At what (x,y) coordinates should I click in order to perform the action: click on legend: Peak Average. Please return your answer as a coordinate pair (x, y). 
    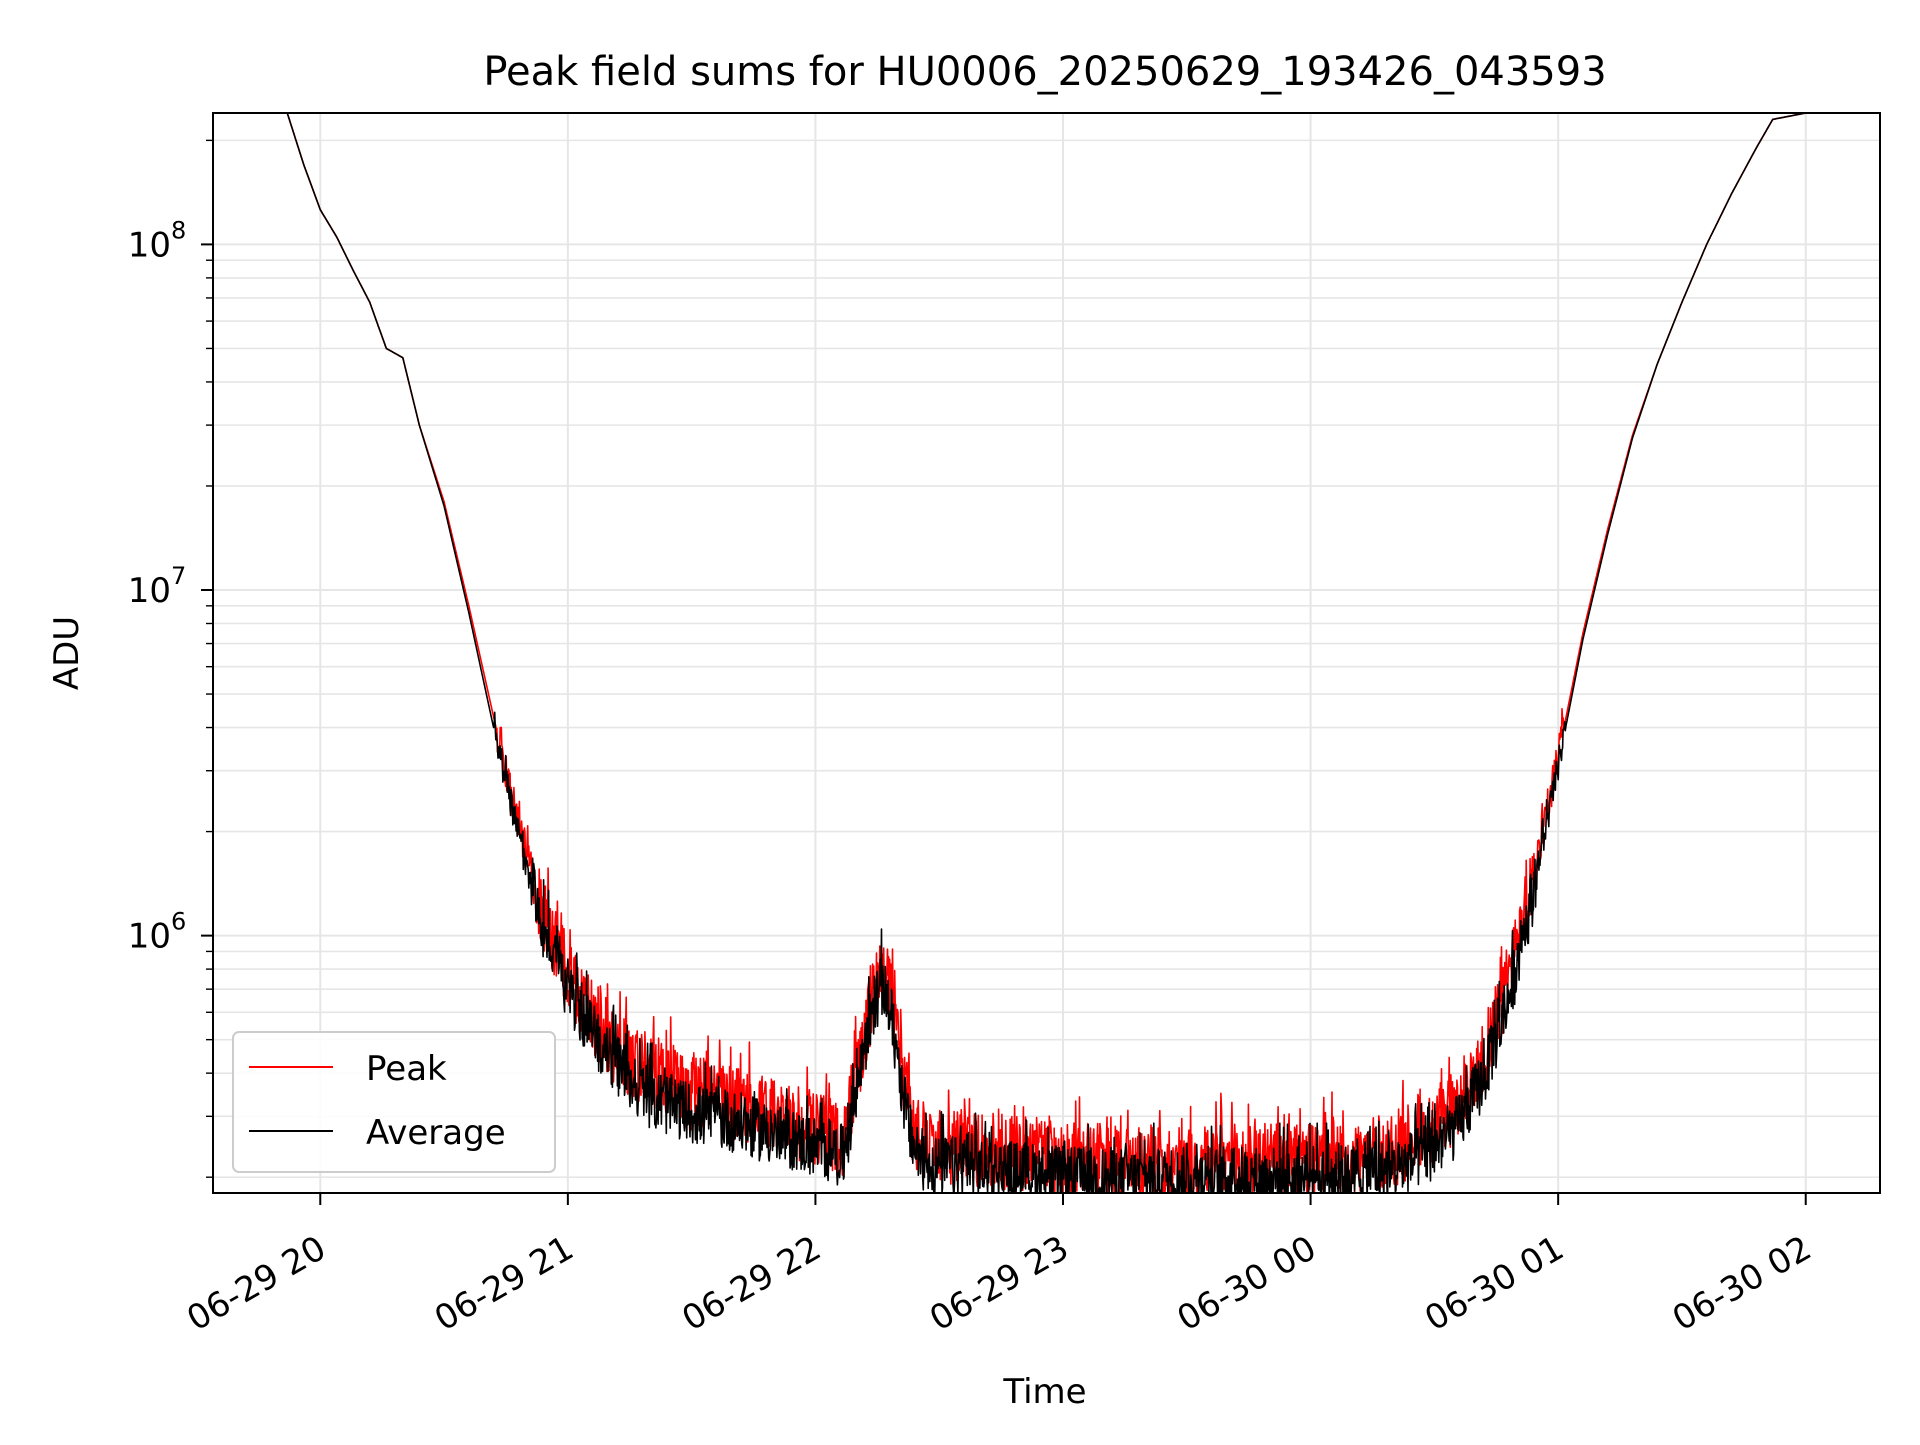
    Looking at the image, I should click on (394, 1102).